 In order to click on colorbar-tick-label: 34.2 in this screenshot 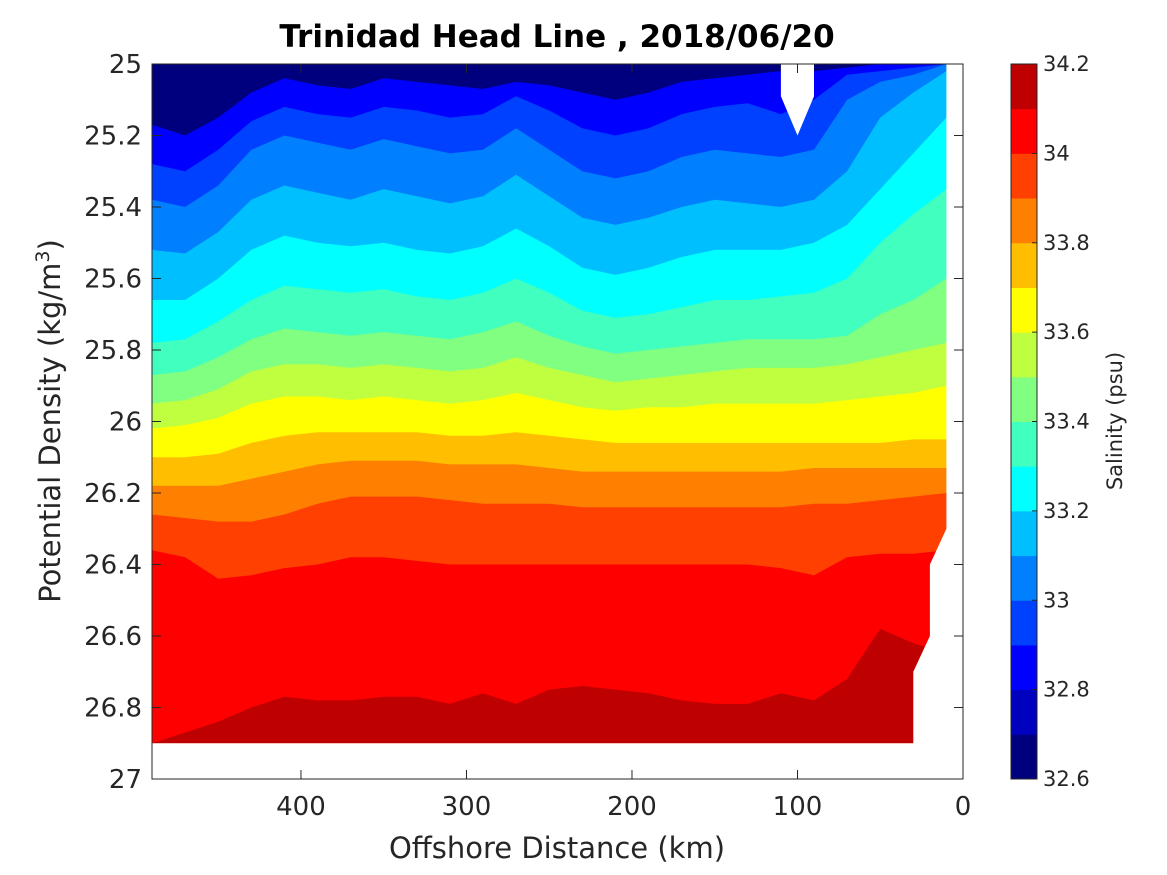, I will do `click(1066, 64)`.